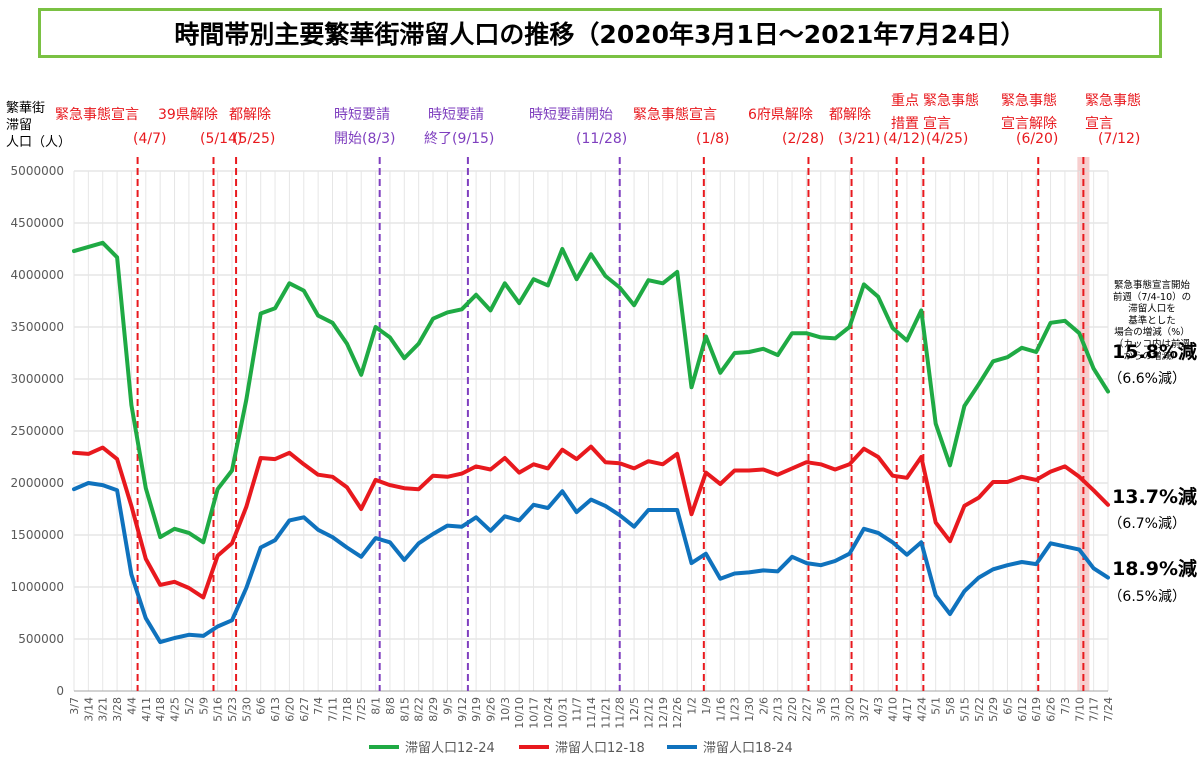  What do you see at coordinates (37, 275) in the screenshot?
I see `y-tick-label: 4000000` at bounding box center [37, 275].